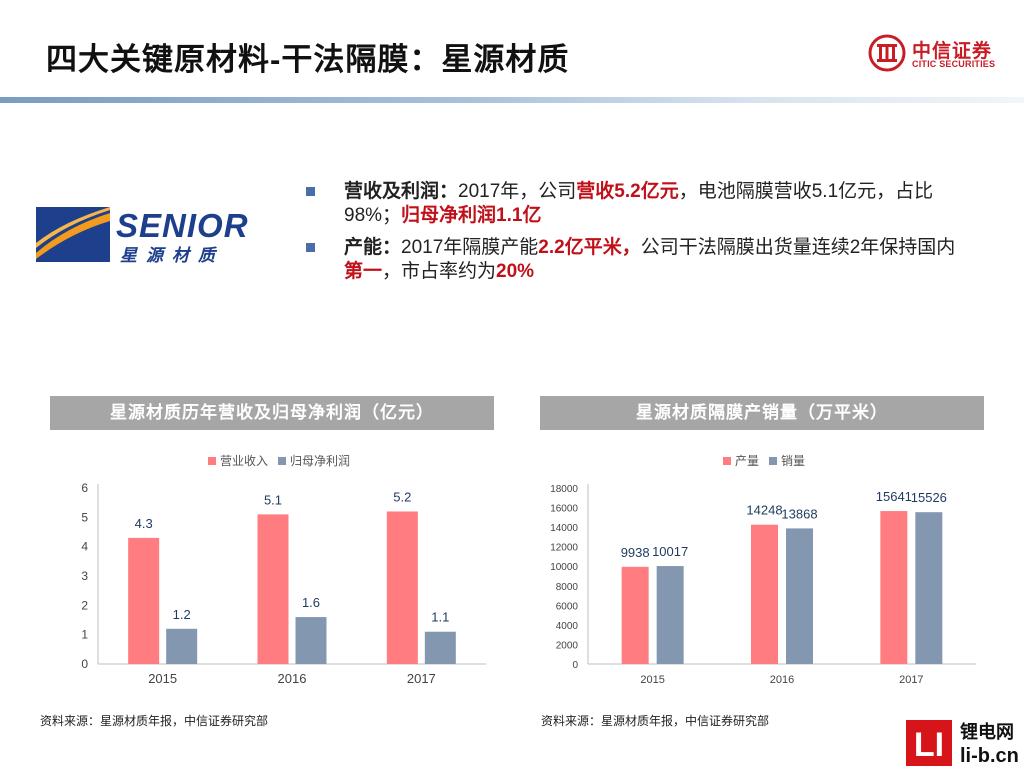  Describe the element at coordinates (799, 513) in the screenshot. I see `data-label: 13868` at that location.